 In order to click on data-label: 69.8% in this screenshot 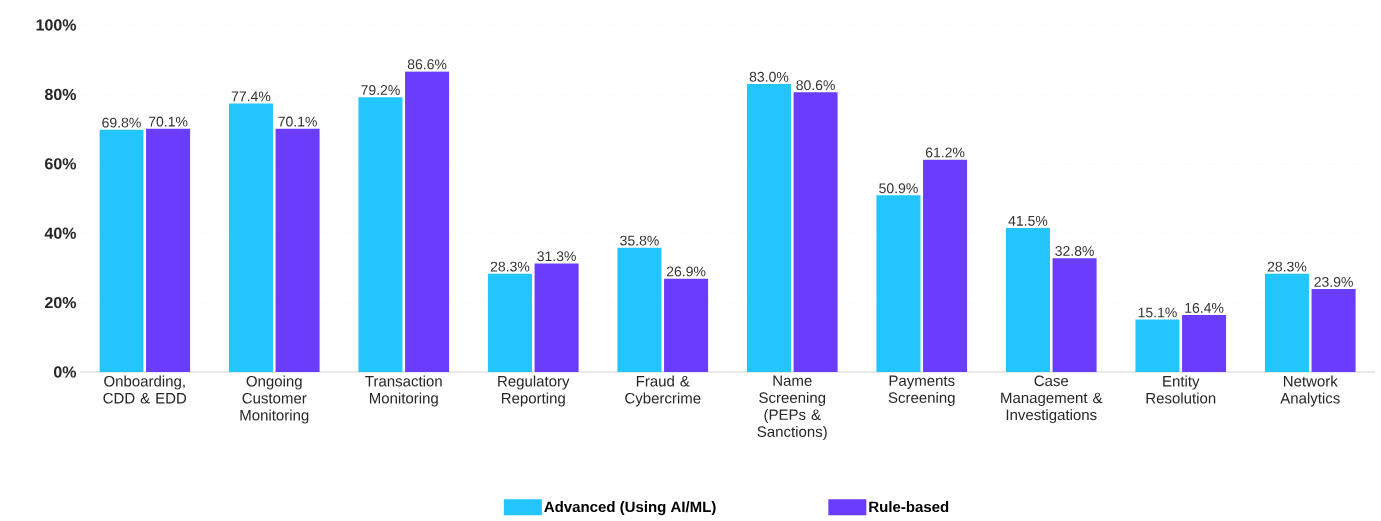, I will do `click(121, 122)`.